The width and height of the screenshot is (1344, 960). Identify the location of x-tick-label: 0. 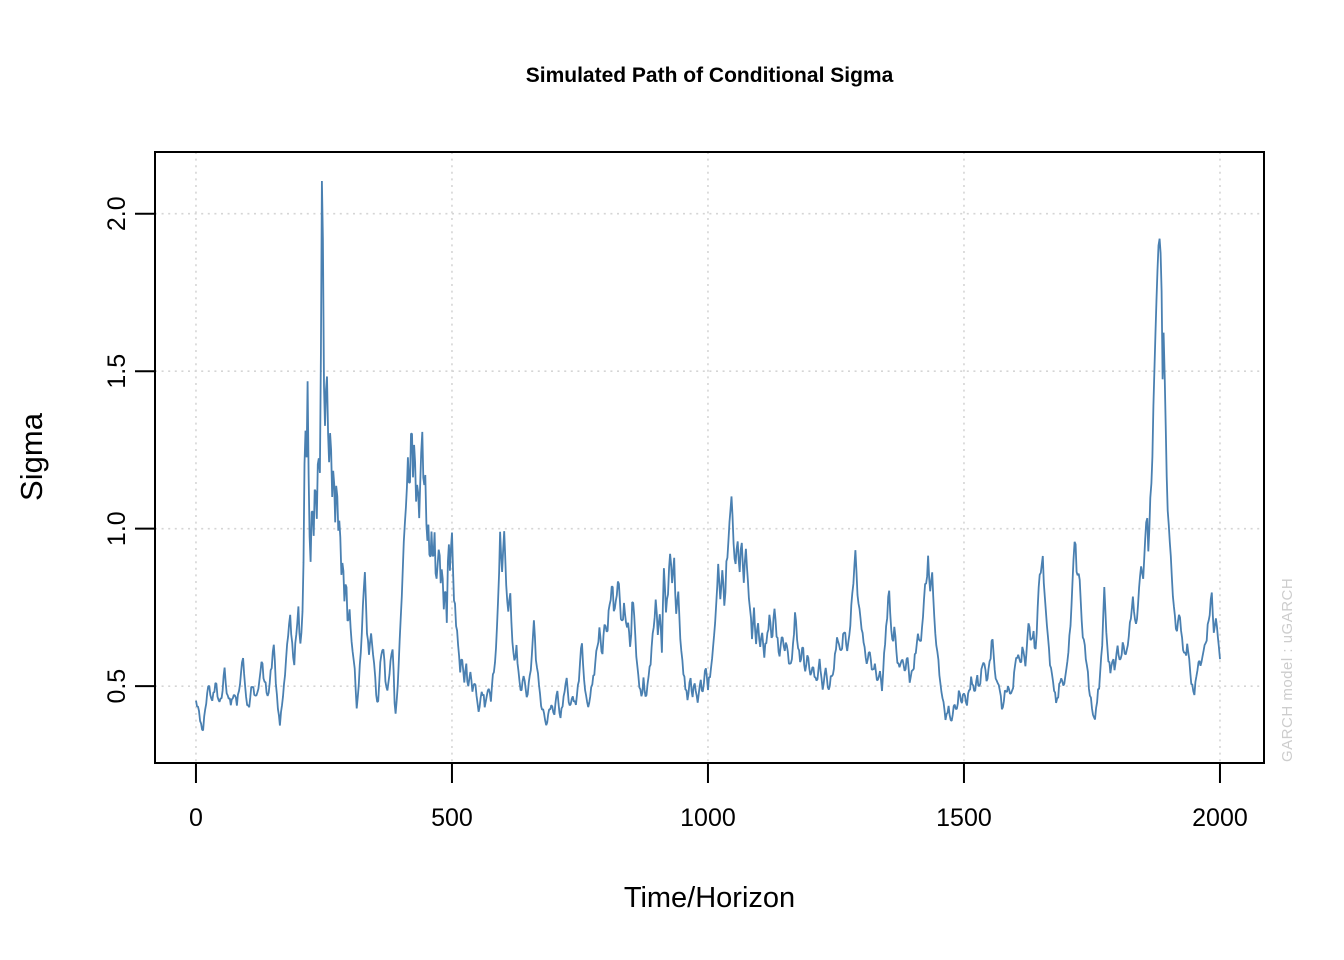
(196, 818).